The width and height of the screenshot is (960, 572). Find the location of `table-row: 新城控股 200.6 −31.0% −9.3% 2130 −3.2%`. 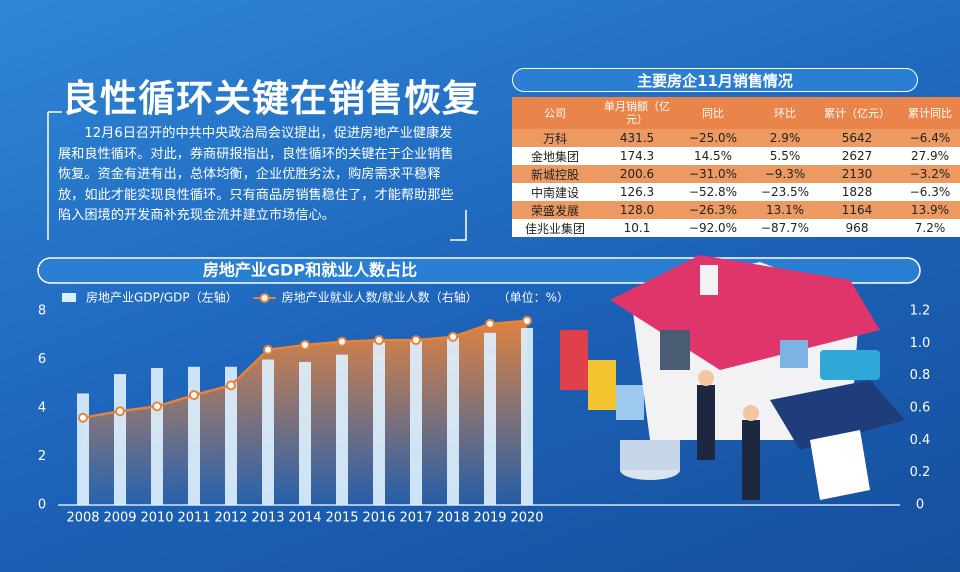

table-row: 新城控股 200.6 −31.0% −9.3% 2130 −3.2% is located at coordinates (736, 174).